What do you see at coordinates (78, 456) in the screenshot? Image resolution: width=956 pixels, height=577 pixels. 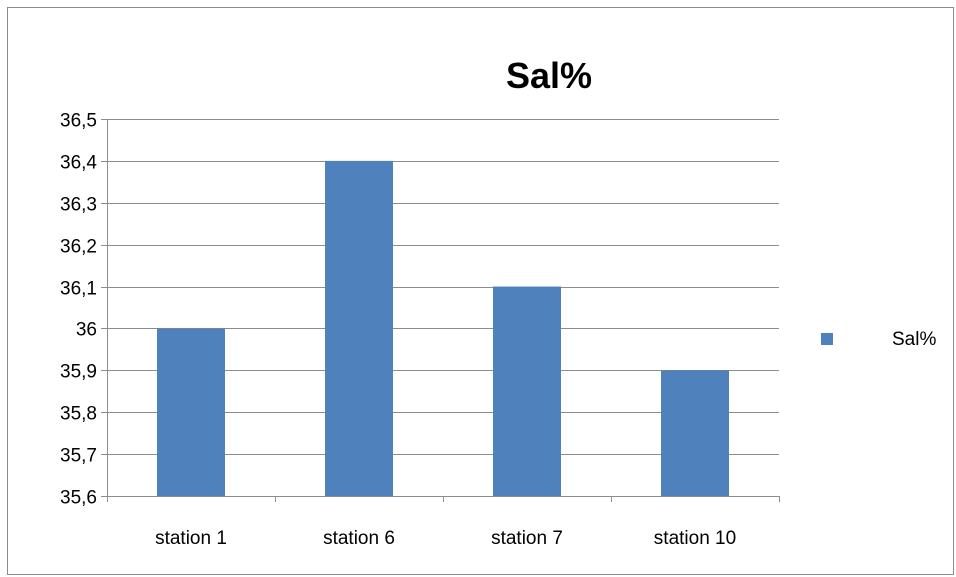 I see `y-tick-label: 35,7` at bounding box center [78, 456].